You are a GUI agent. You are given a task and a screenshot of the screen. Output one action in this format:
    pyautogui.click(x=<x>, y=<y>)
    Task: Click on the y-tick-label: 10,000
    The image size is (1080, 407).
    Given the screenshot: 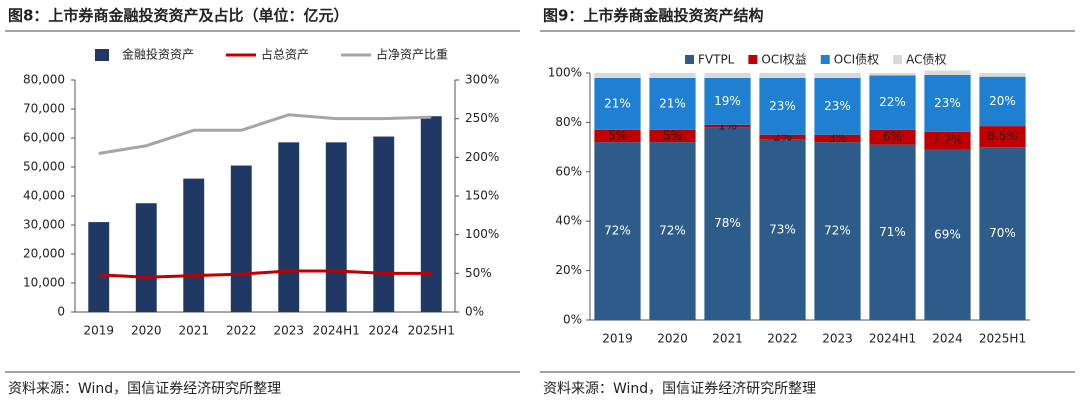 What is the action you would take?
    pyautogui.click(x=44, y=283)
    